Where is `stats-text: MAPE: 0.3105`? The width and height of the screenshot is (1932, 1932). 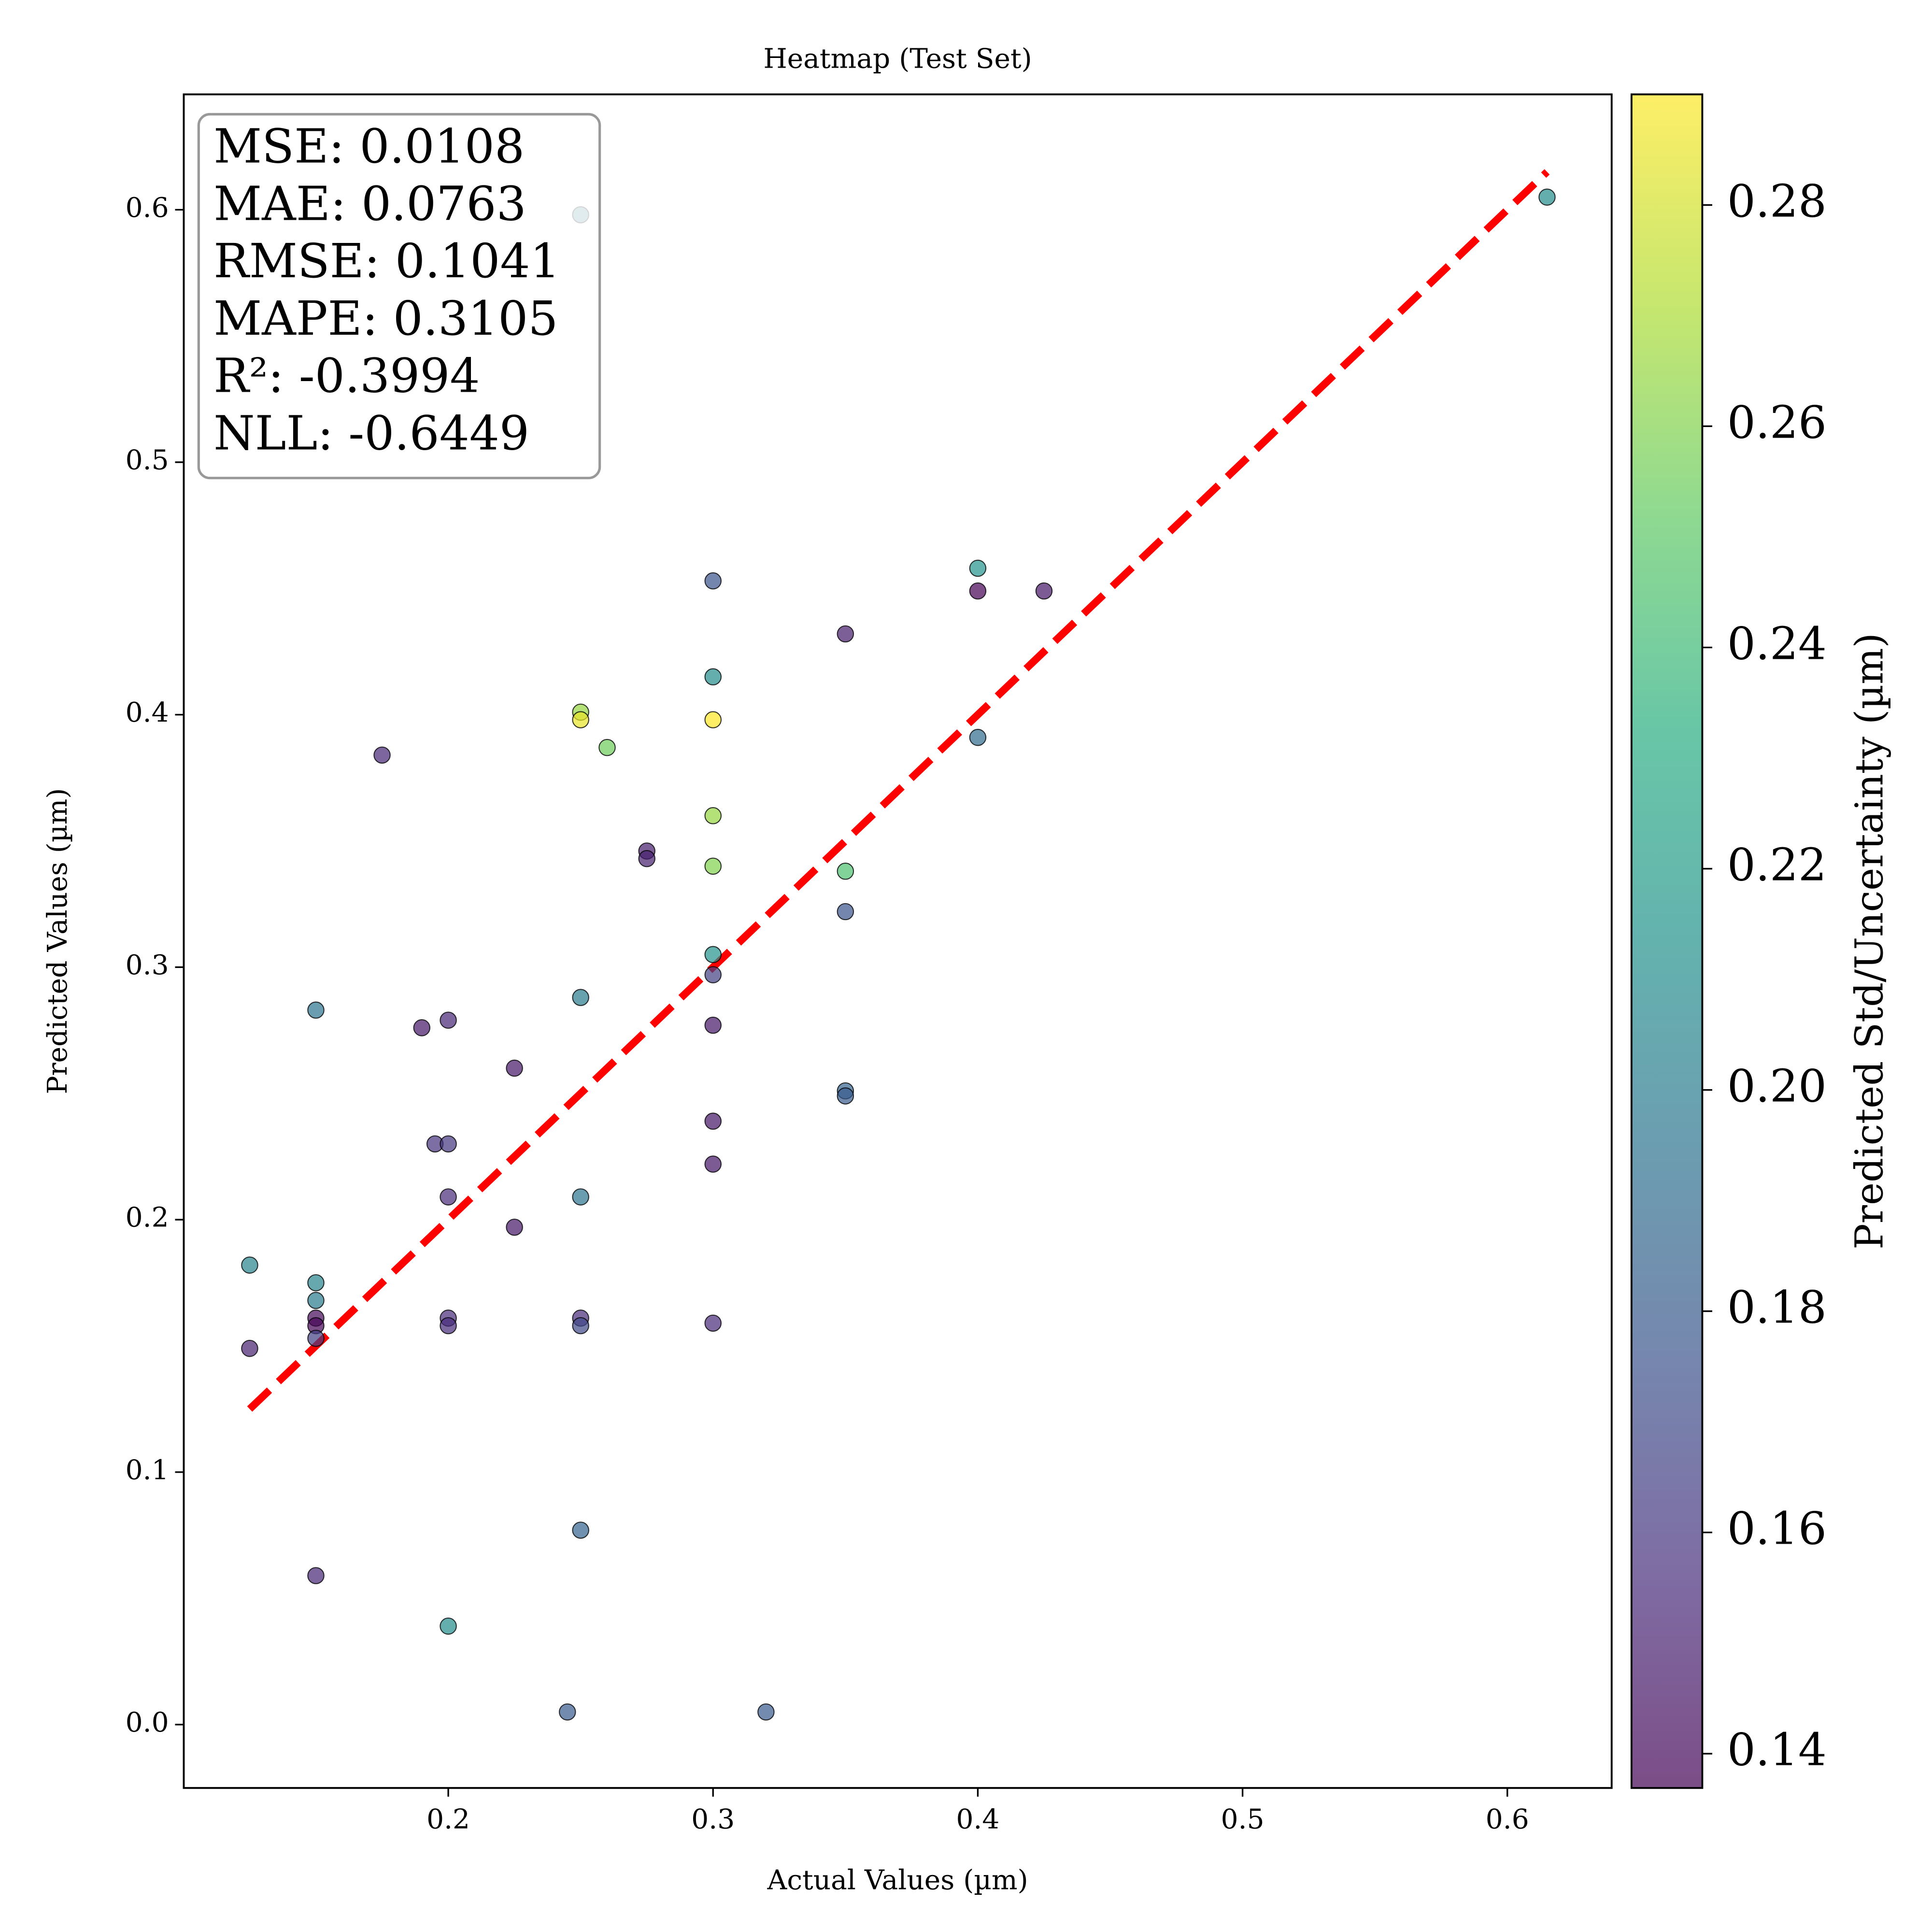
stats-text: MAPE: 0.3105 is located at coordinates (385, 318).